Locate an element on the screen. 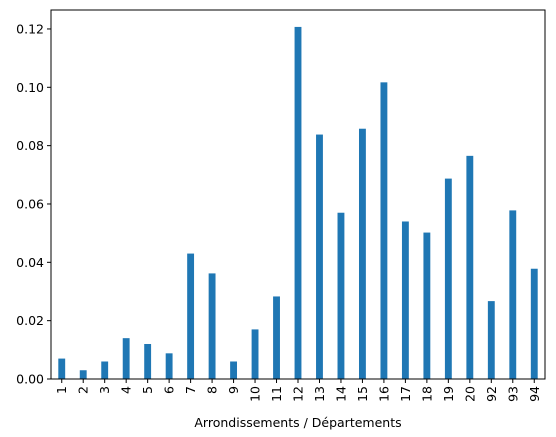 Image resolution: width=556 pixels, height=437 pixels. x-tick-label-92: 92 is located at coordinates (491, 394).